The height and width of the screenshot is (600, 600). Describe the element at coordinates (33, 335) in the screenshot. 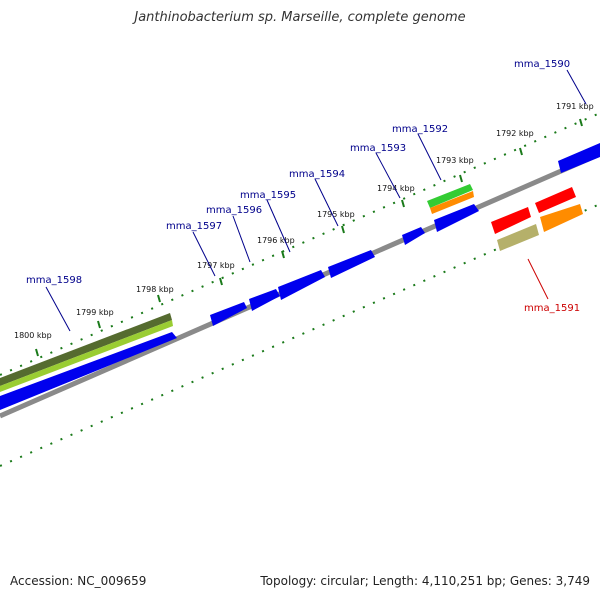

I see `kbp-label-1800: 1800 kbp` at that location.